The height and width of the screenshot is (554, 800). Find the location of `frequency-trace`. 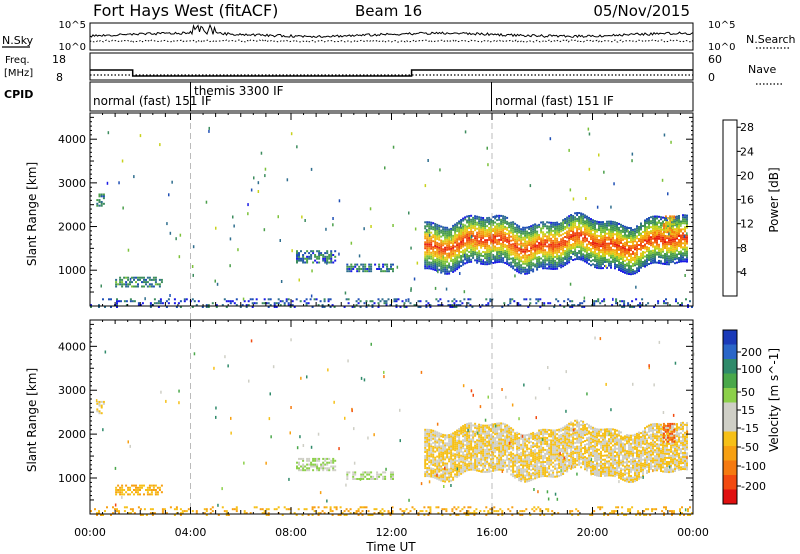

frequency-trace is located at coordinates (391, 73).